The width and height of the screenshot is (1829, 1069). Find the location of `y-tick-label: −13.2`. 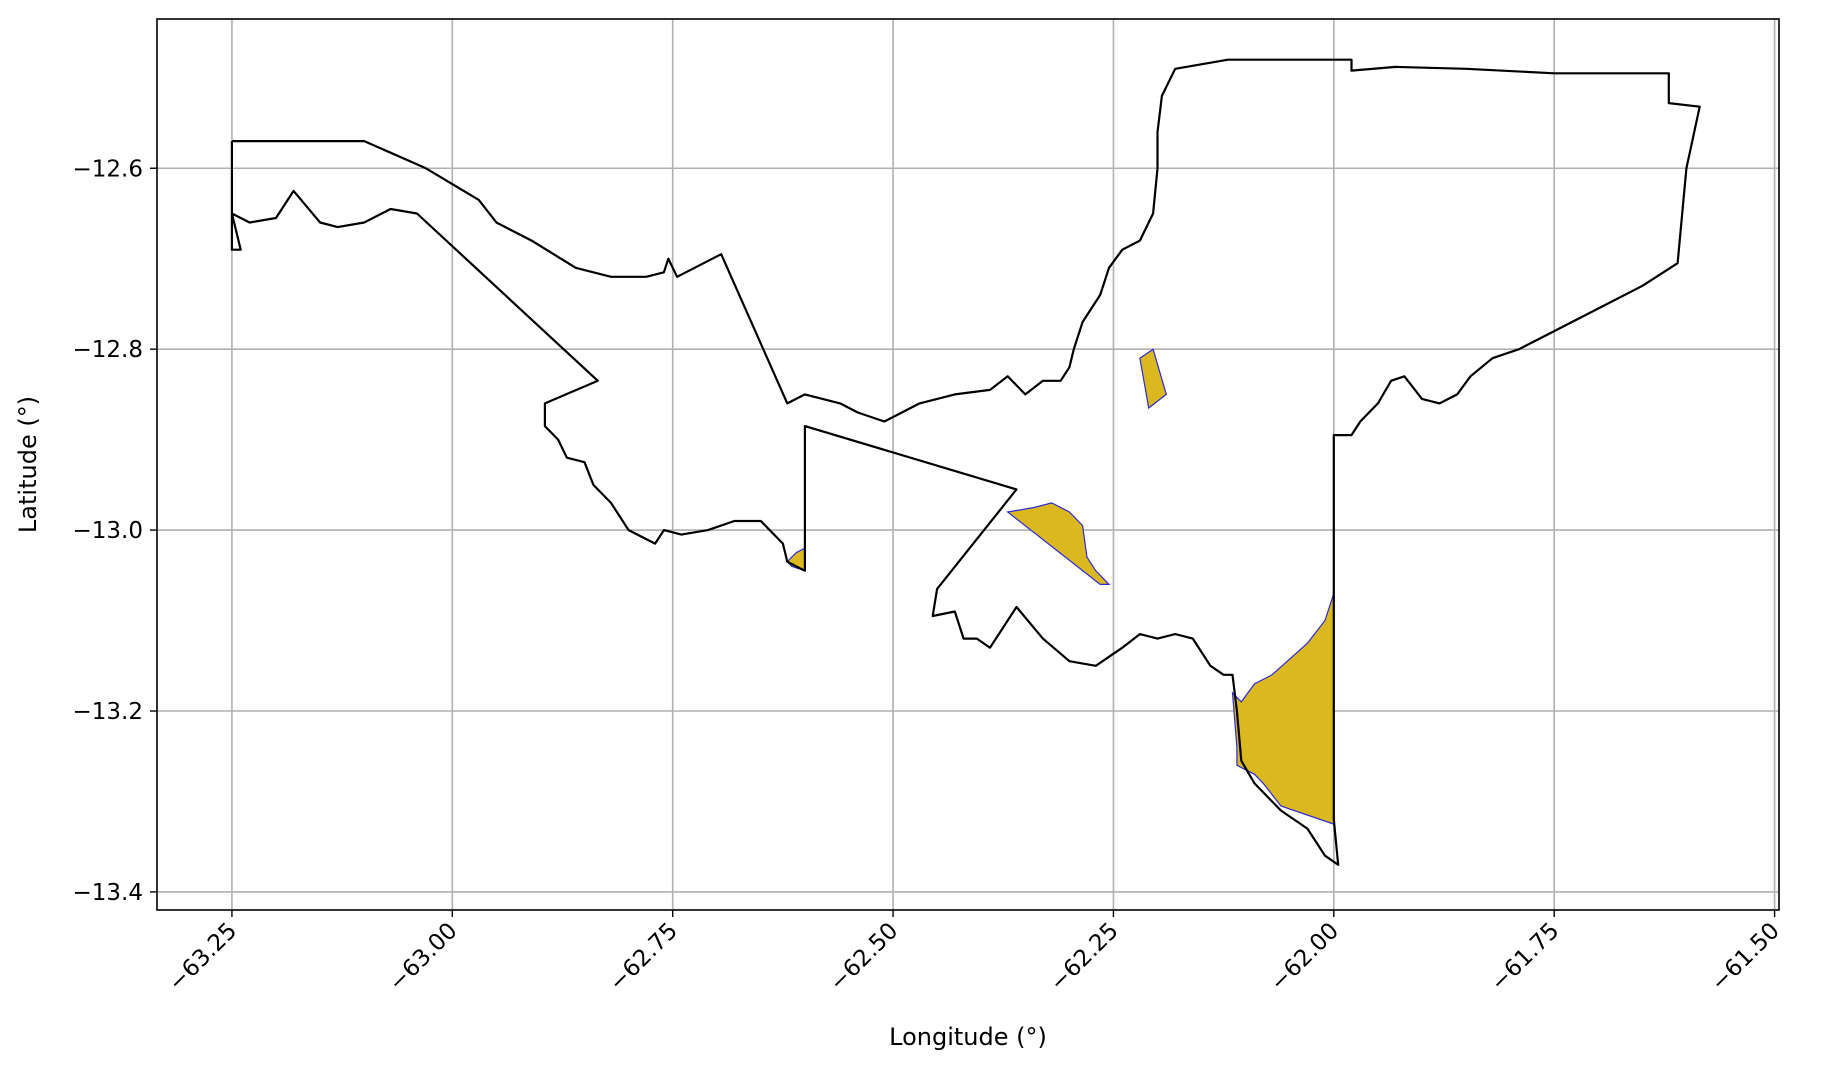

y-tick-label: −13.2 is located at coordinates (108, 712).